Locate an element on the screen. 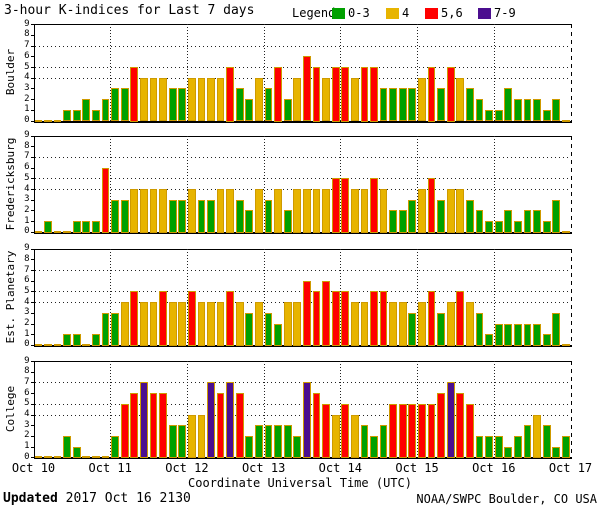  legend-label: Legend: is located at coordinates (317, 13).